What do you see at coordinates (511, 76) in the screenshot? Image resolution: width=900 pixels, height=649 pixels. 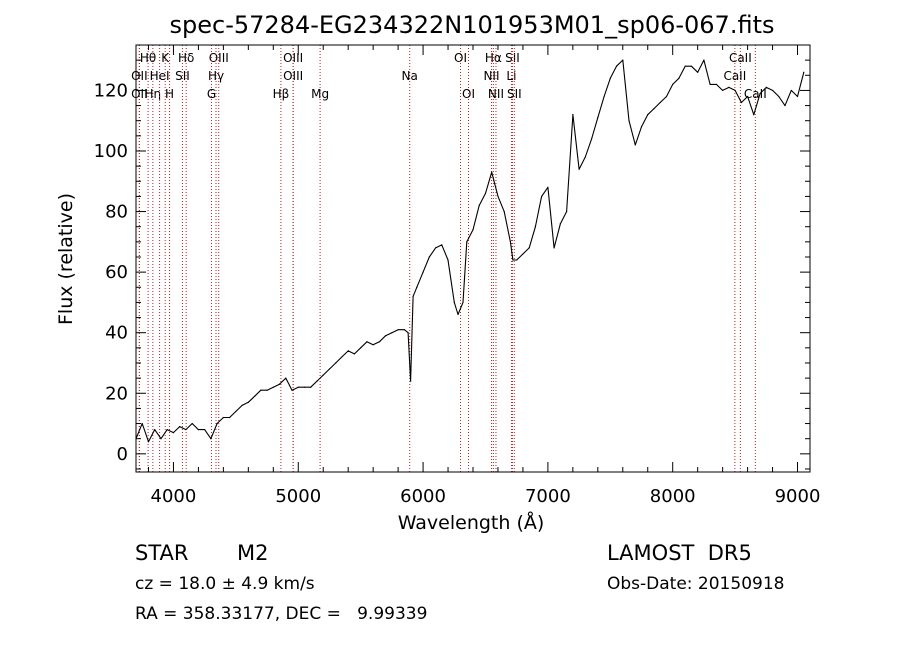 I see `spectral-line-label: Li` at bounding box center [511, 76].